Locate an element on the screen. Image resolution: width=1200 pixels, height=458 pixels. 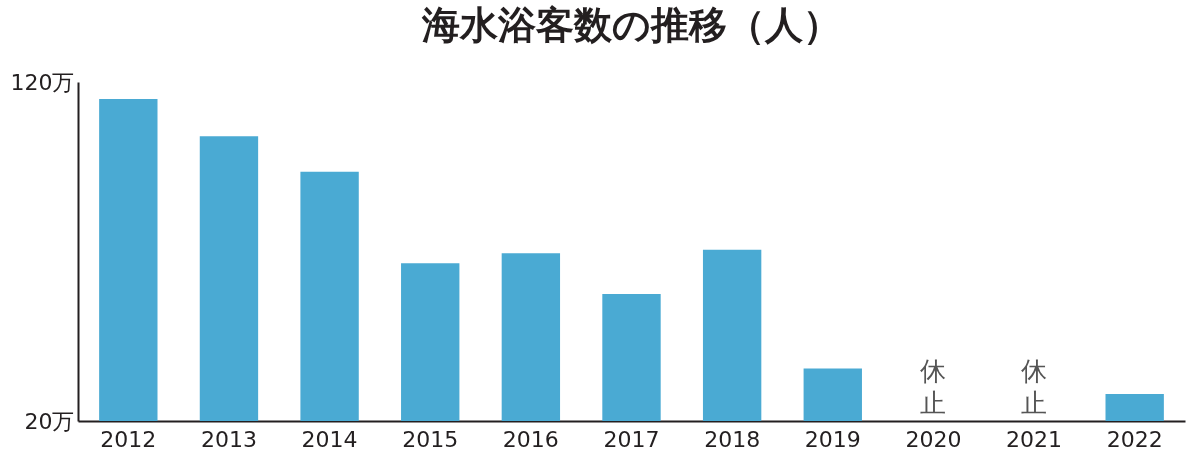
x-tick-label: 2020 is located at coordinates (933, 439).